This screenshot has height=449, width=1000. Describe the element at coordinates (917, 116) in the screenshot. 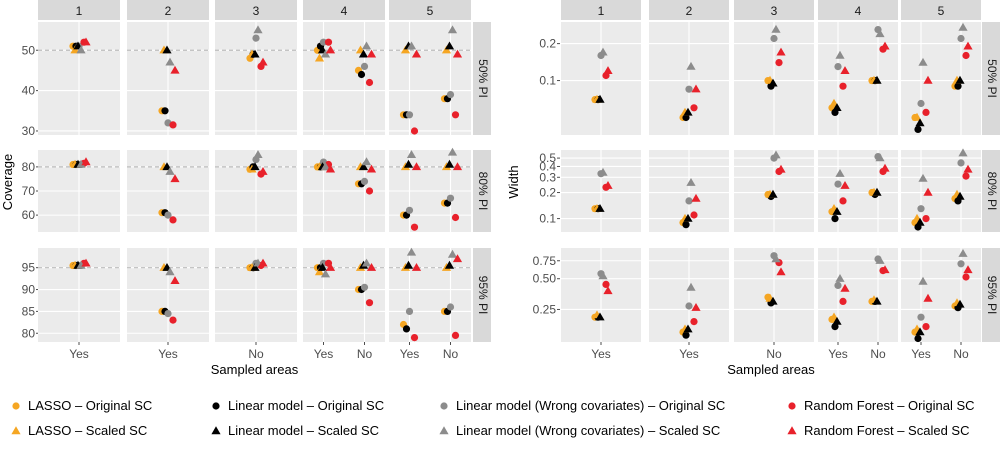

I see `width-point-lasso-scaled` at that location.